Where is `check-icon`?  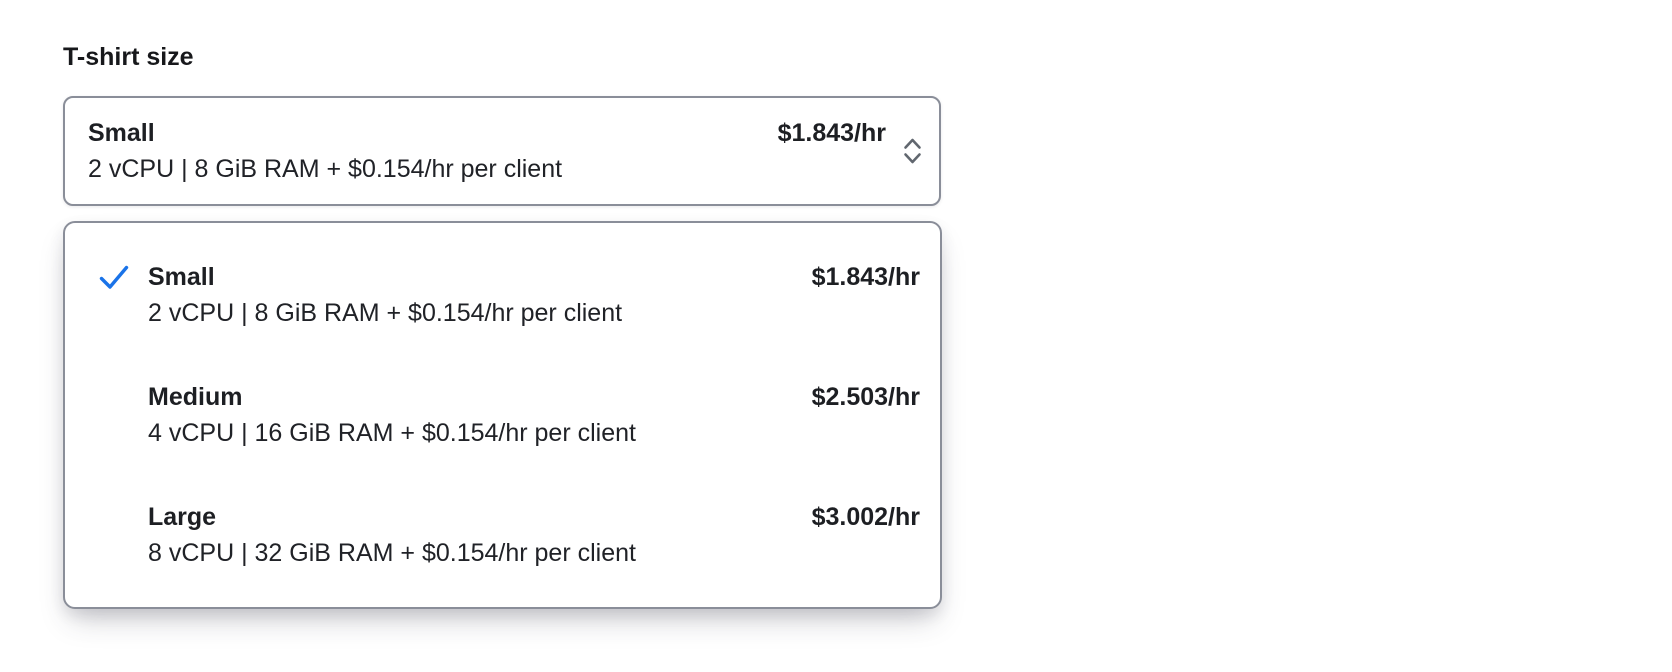 check-icon is located at coordinates (114, 280).